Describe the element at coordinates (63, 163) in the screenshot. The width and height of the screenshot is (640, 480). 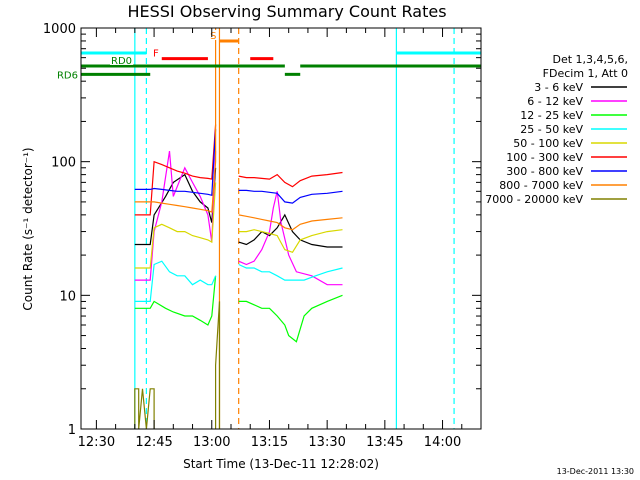
I see `y-tick-label: 100` at that location.